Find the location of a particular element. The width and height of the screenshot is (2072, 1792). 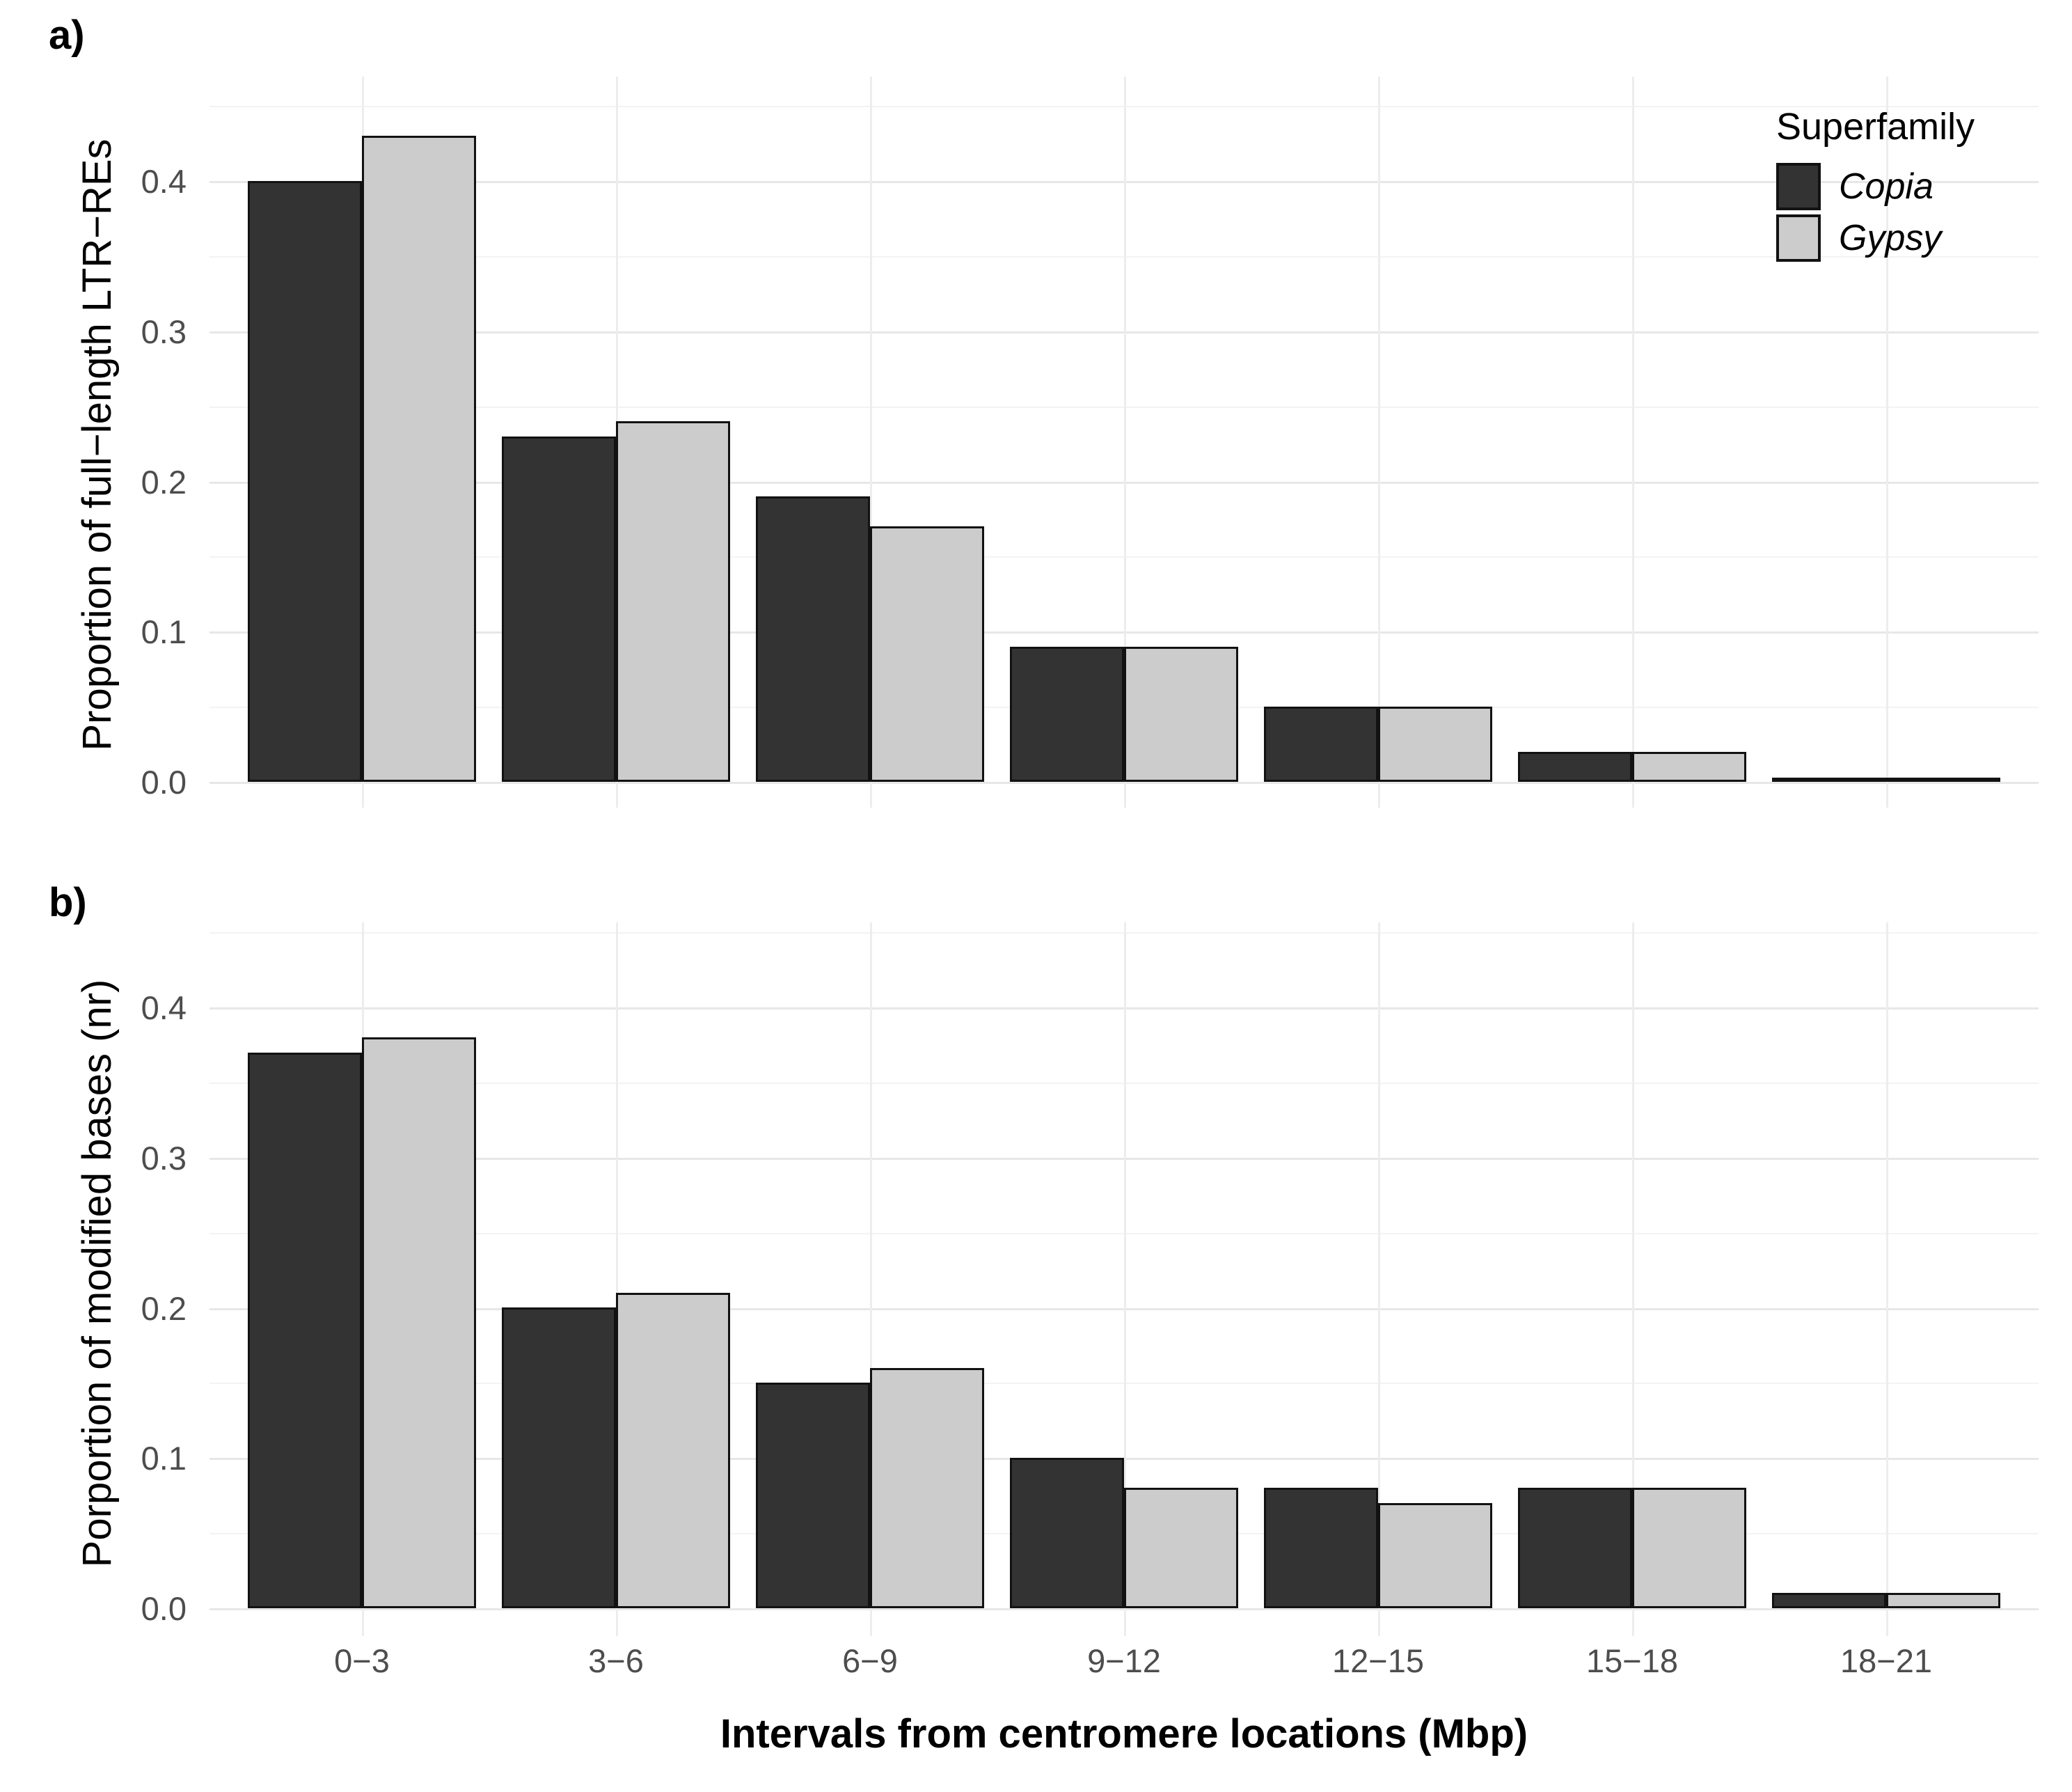

legend-entry-gypsy: Gypsy is located at coordinates (1875, 238).